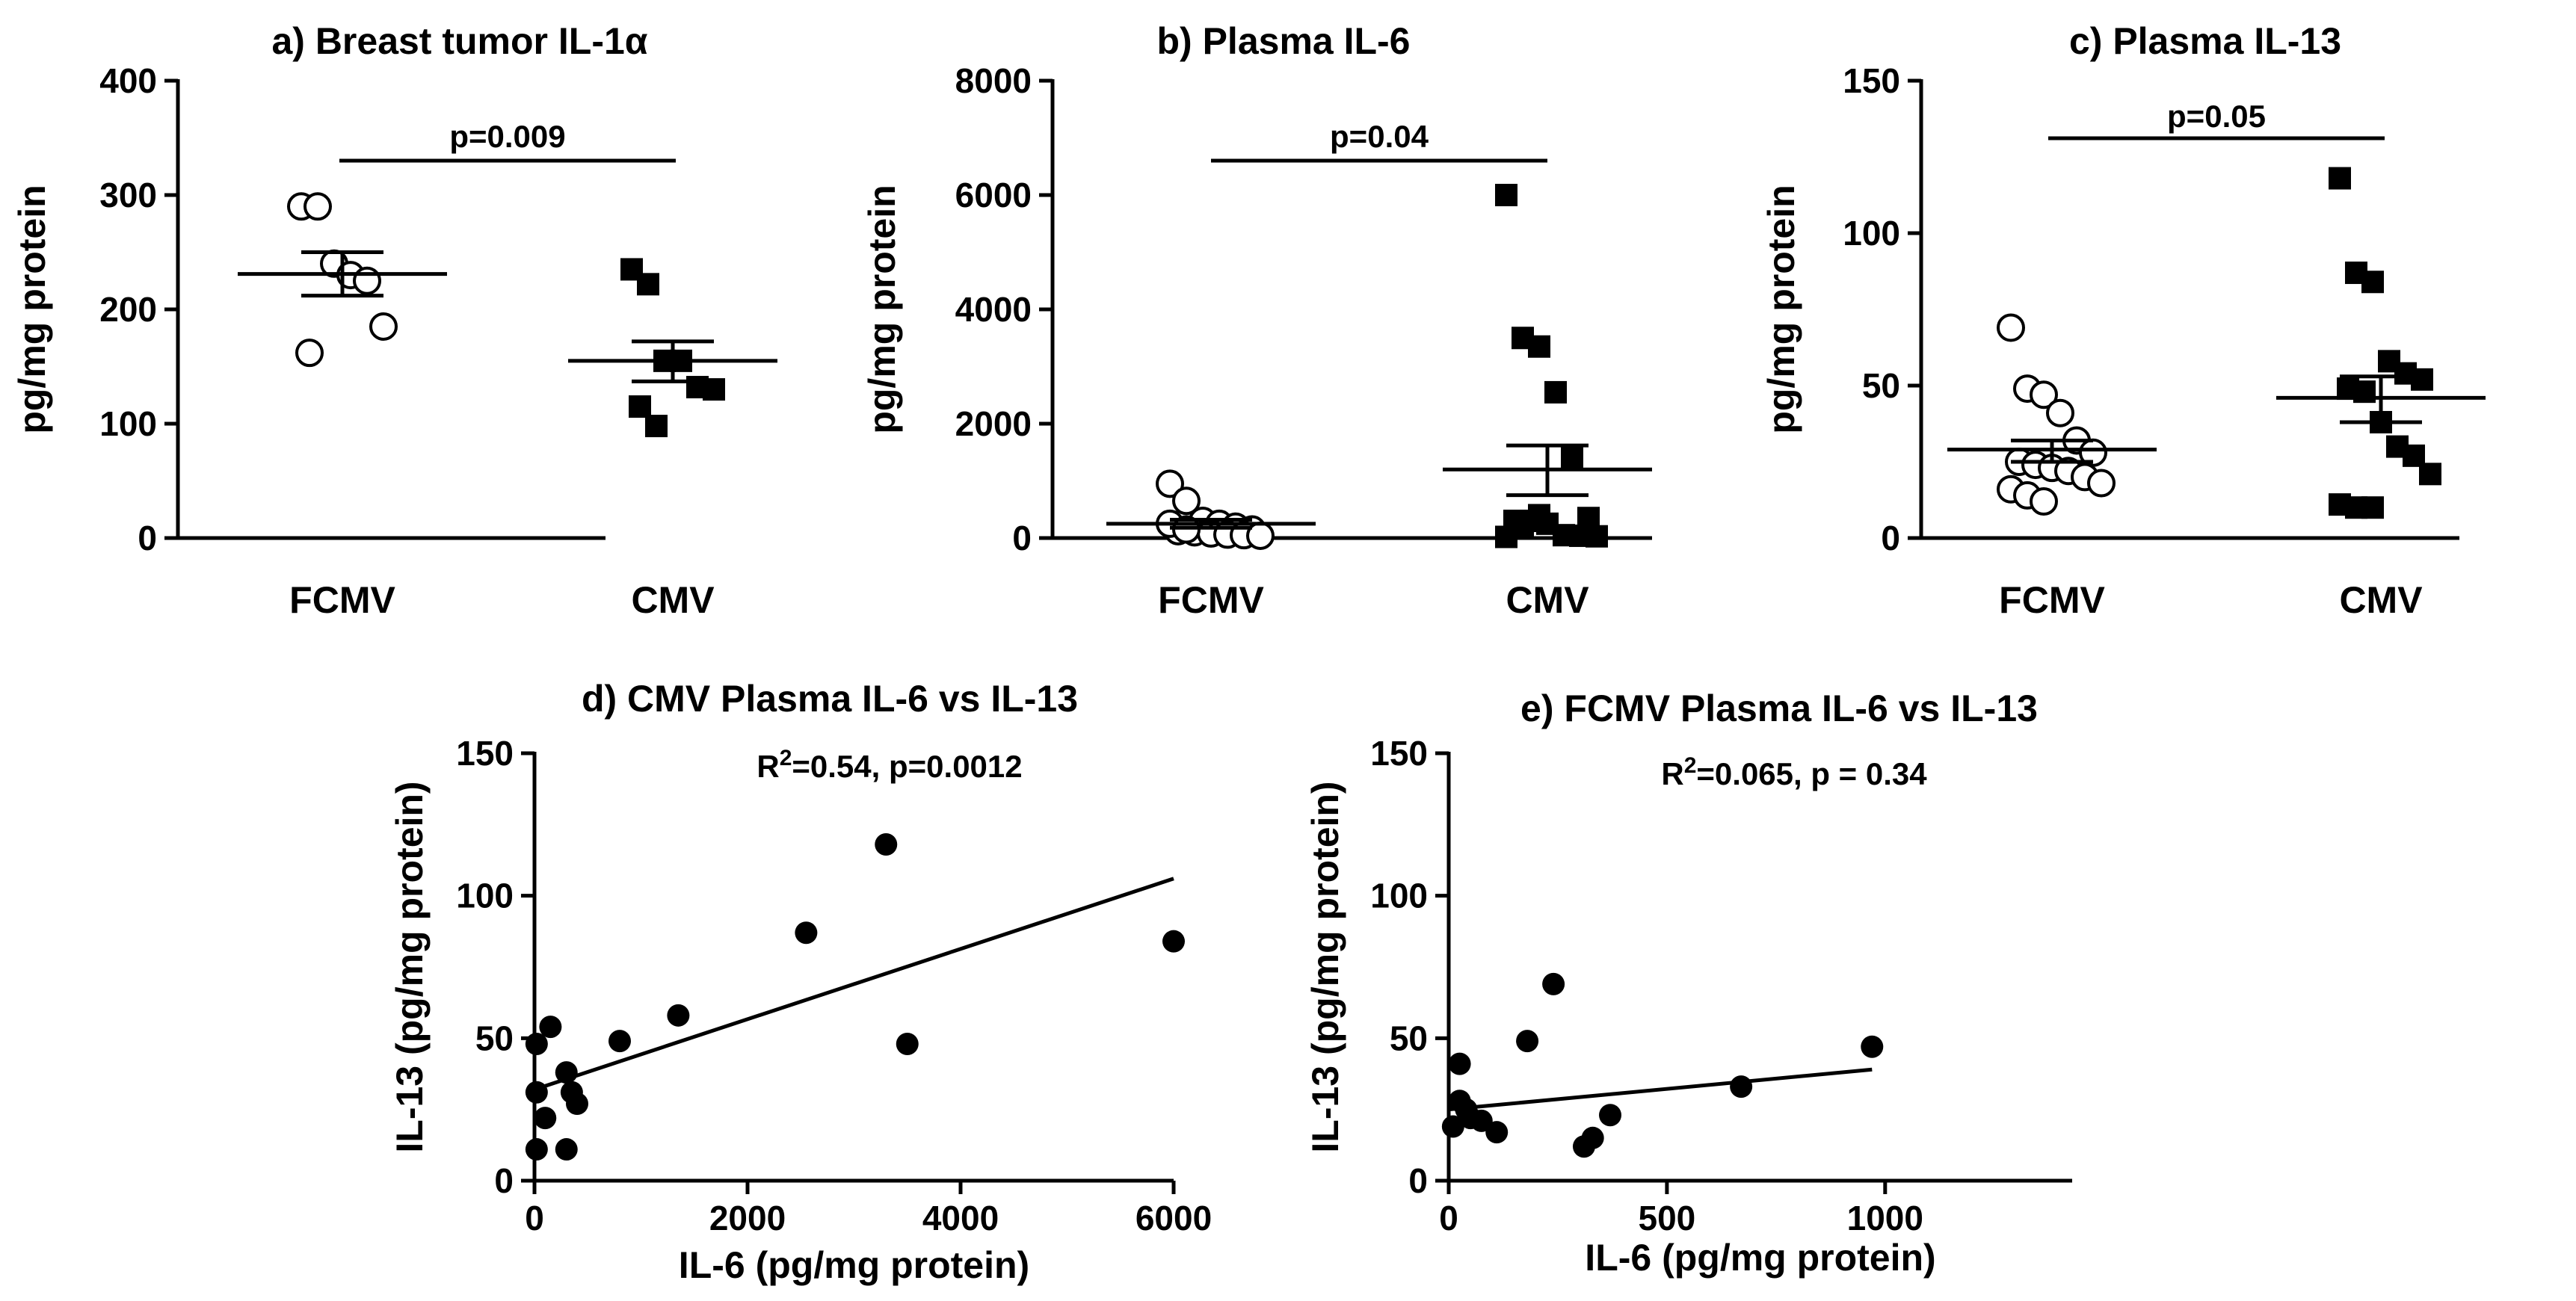 The height and width of the screenshot is (1301, 2576). I want to click on panel-c-title: c) Plasma IL-13, so click(2205, 41).